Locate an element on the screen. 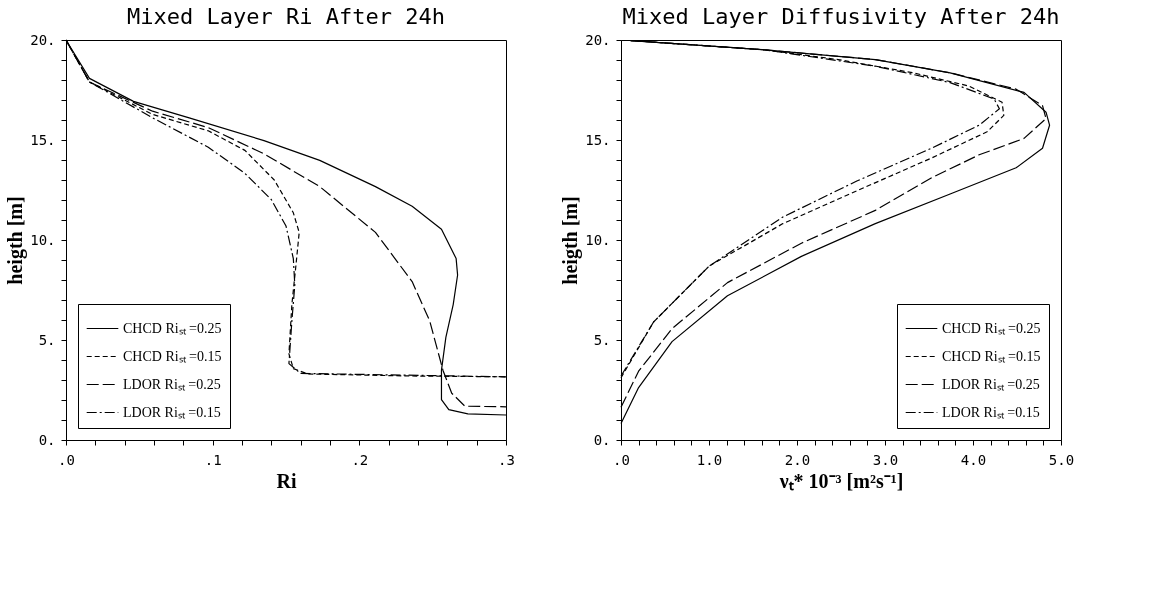 Image resolution: width=1174 pixels, height=589 pixels. x-tick-label: .2 is located at coordinates (360, 459).